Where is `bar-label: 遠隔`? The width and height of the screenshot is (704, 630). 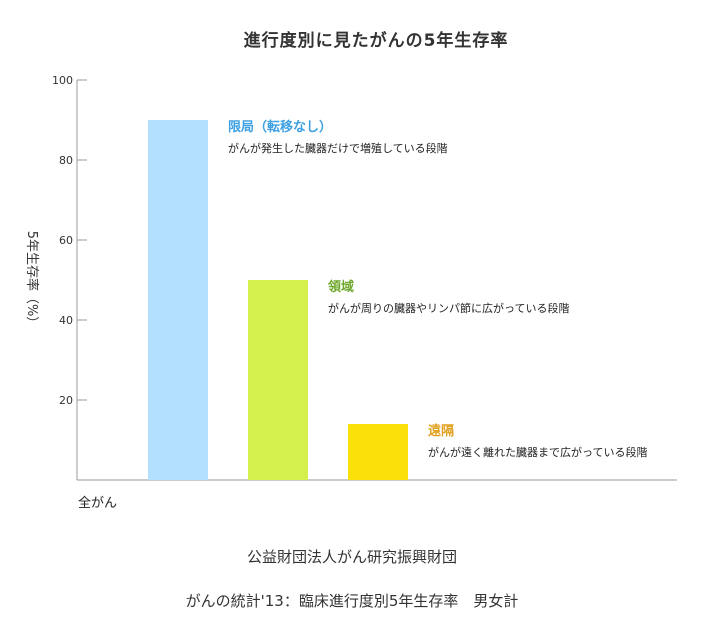
bar-label: 遠隔 is located at coordinates (441, 431).